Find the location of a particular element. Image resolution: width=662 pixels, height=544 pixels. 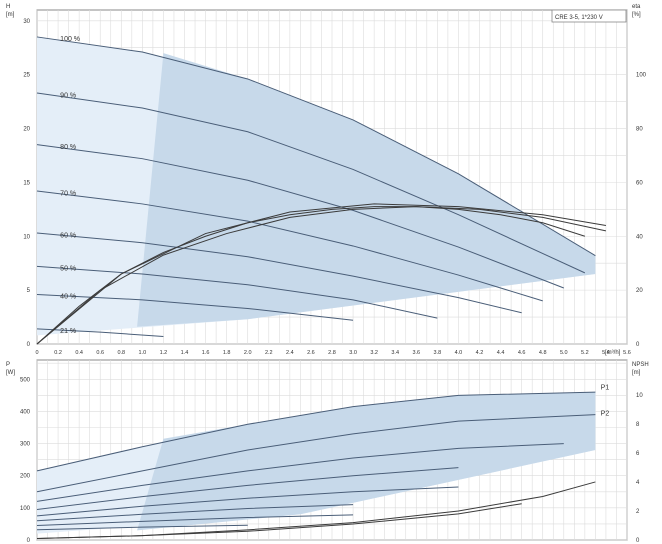

x-tick-label: 4.0 is located at coordinates (459, 353).